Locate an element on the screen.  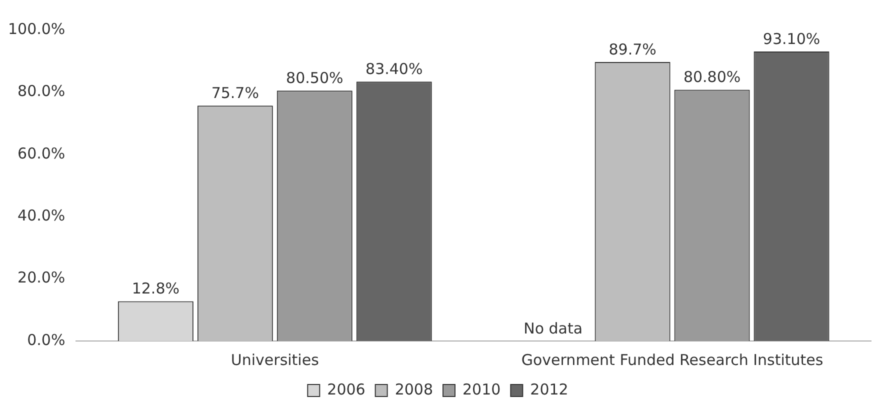
y-tick-label: 60.0% is located at coordinates (42, 153).